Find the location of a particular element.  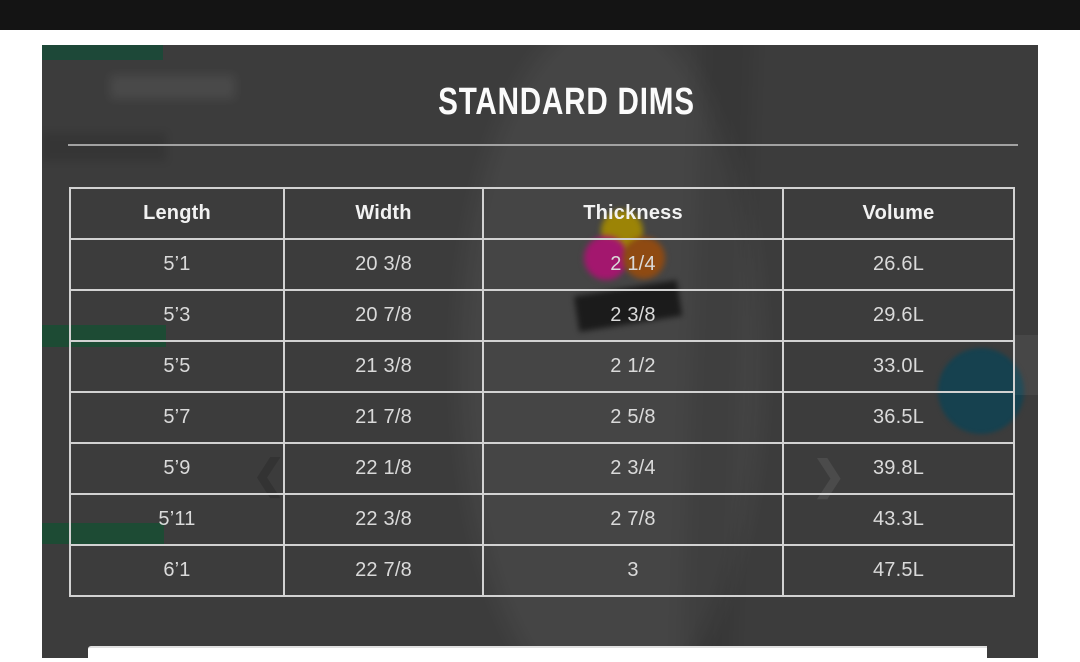

table-cell: 2 7/8 is located at coordinates (633, 519).